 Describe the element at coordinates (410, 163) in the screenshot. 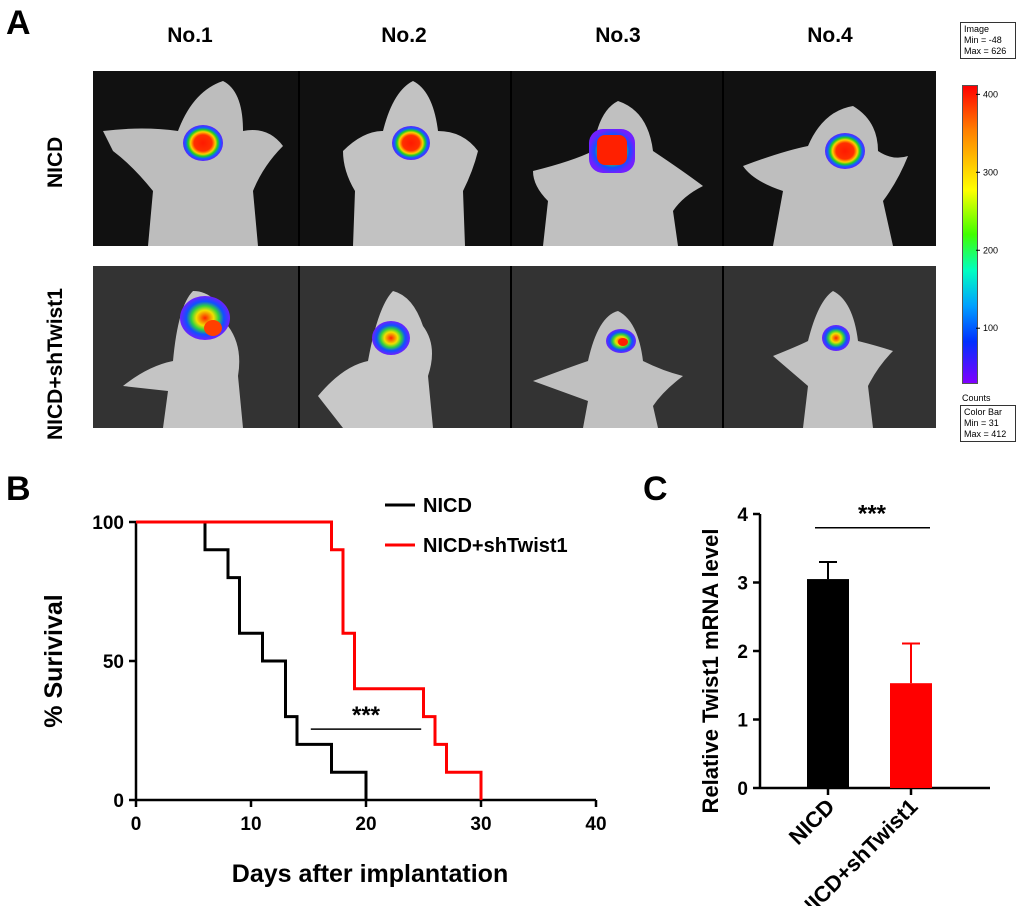

I see `mouse-2-nicd` at that location.